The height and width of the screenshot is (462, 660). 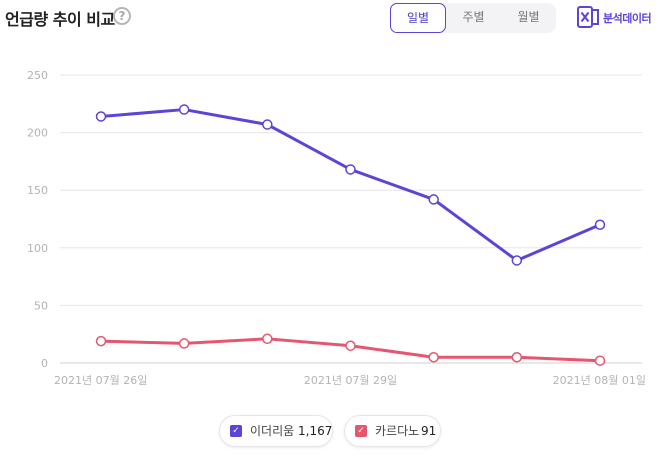 I want to click on y-tick-label: 0, so click(x=44, y=363).